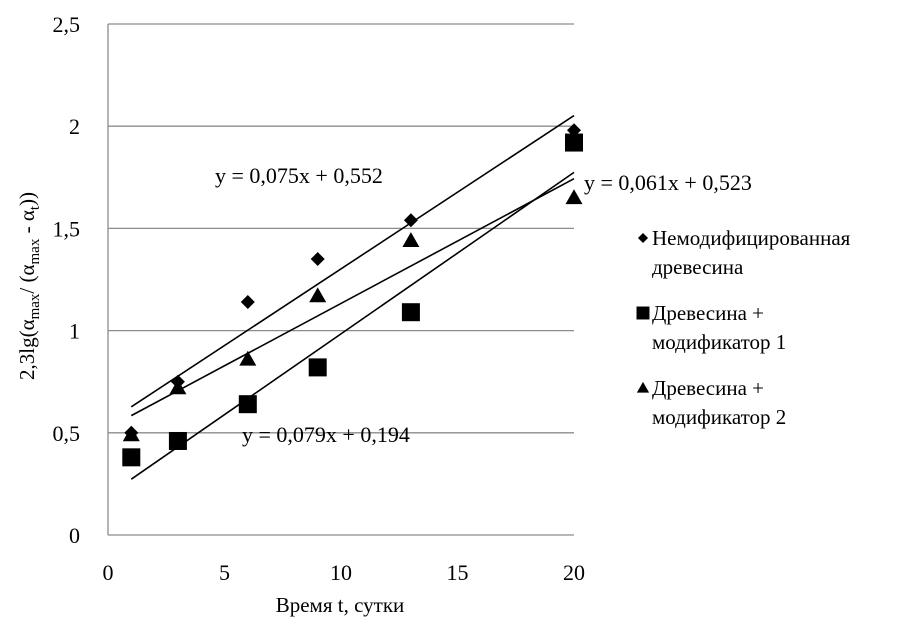  I want to click on x-tick-label: 10, so click(341, 572).